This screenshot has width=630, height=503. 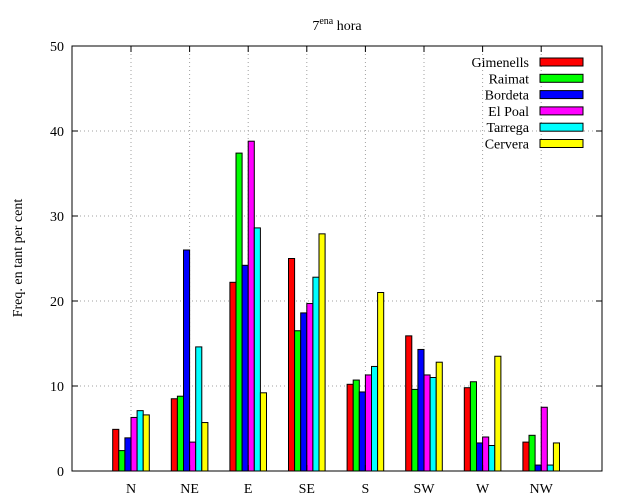 I want to click on y-tick-label: 10, so click(x=57, y=387).